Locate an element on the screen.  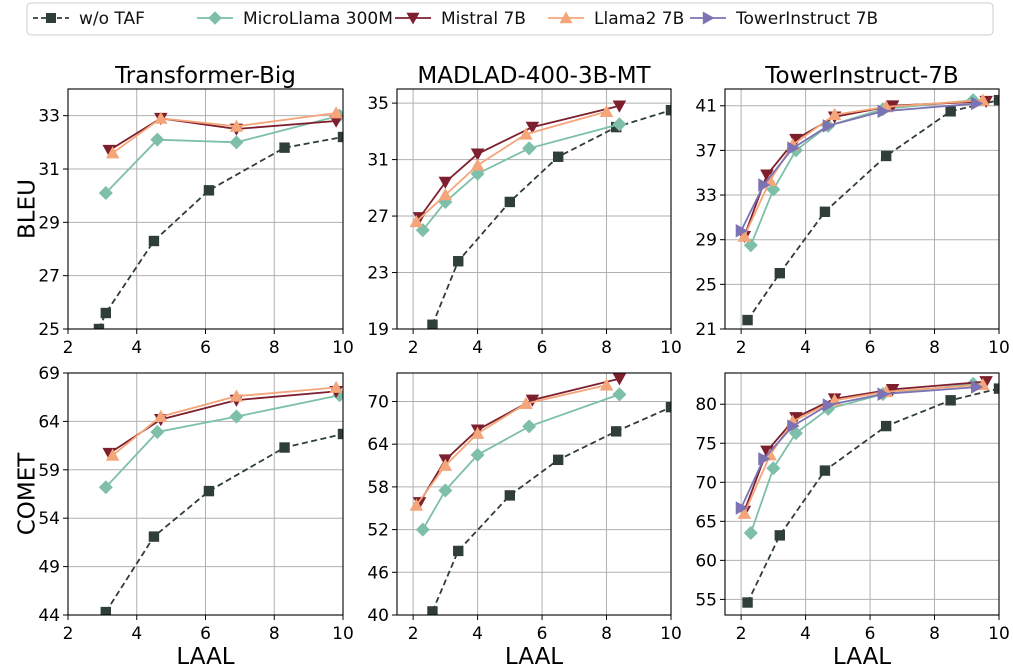
y-tick-label: 59 is located at coordinates (49, 471).